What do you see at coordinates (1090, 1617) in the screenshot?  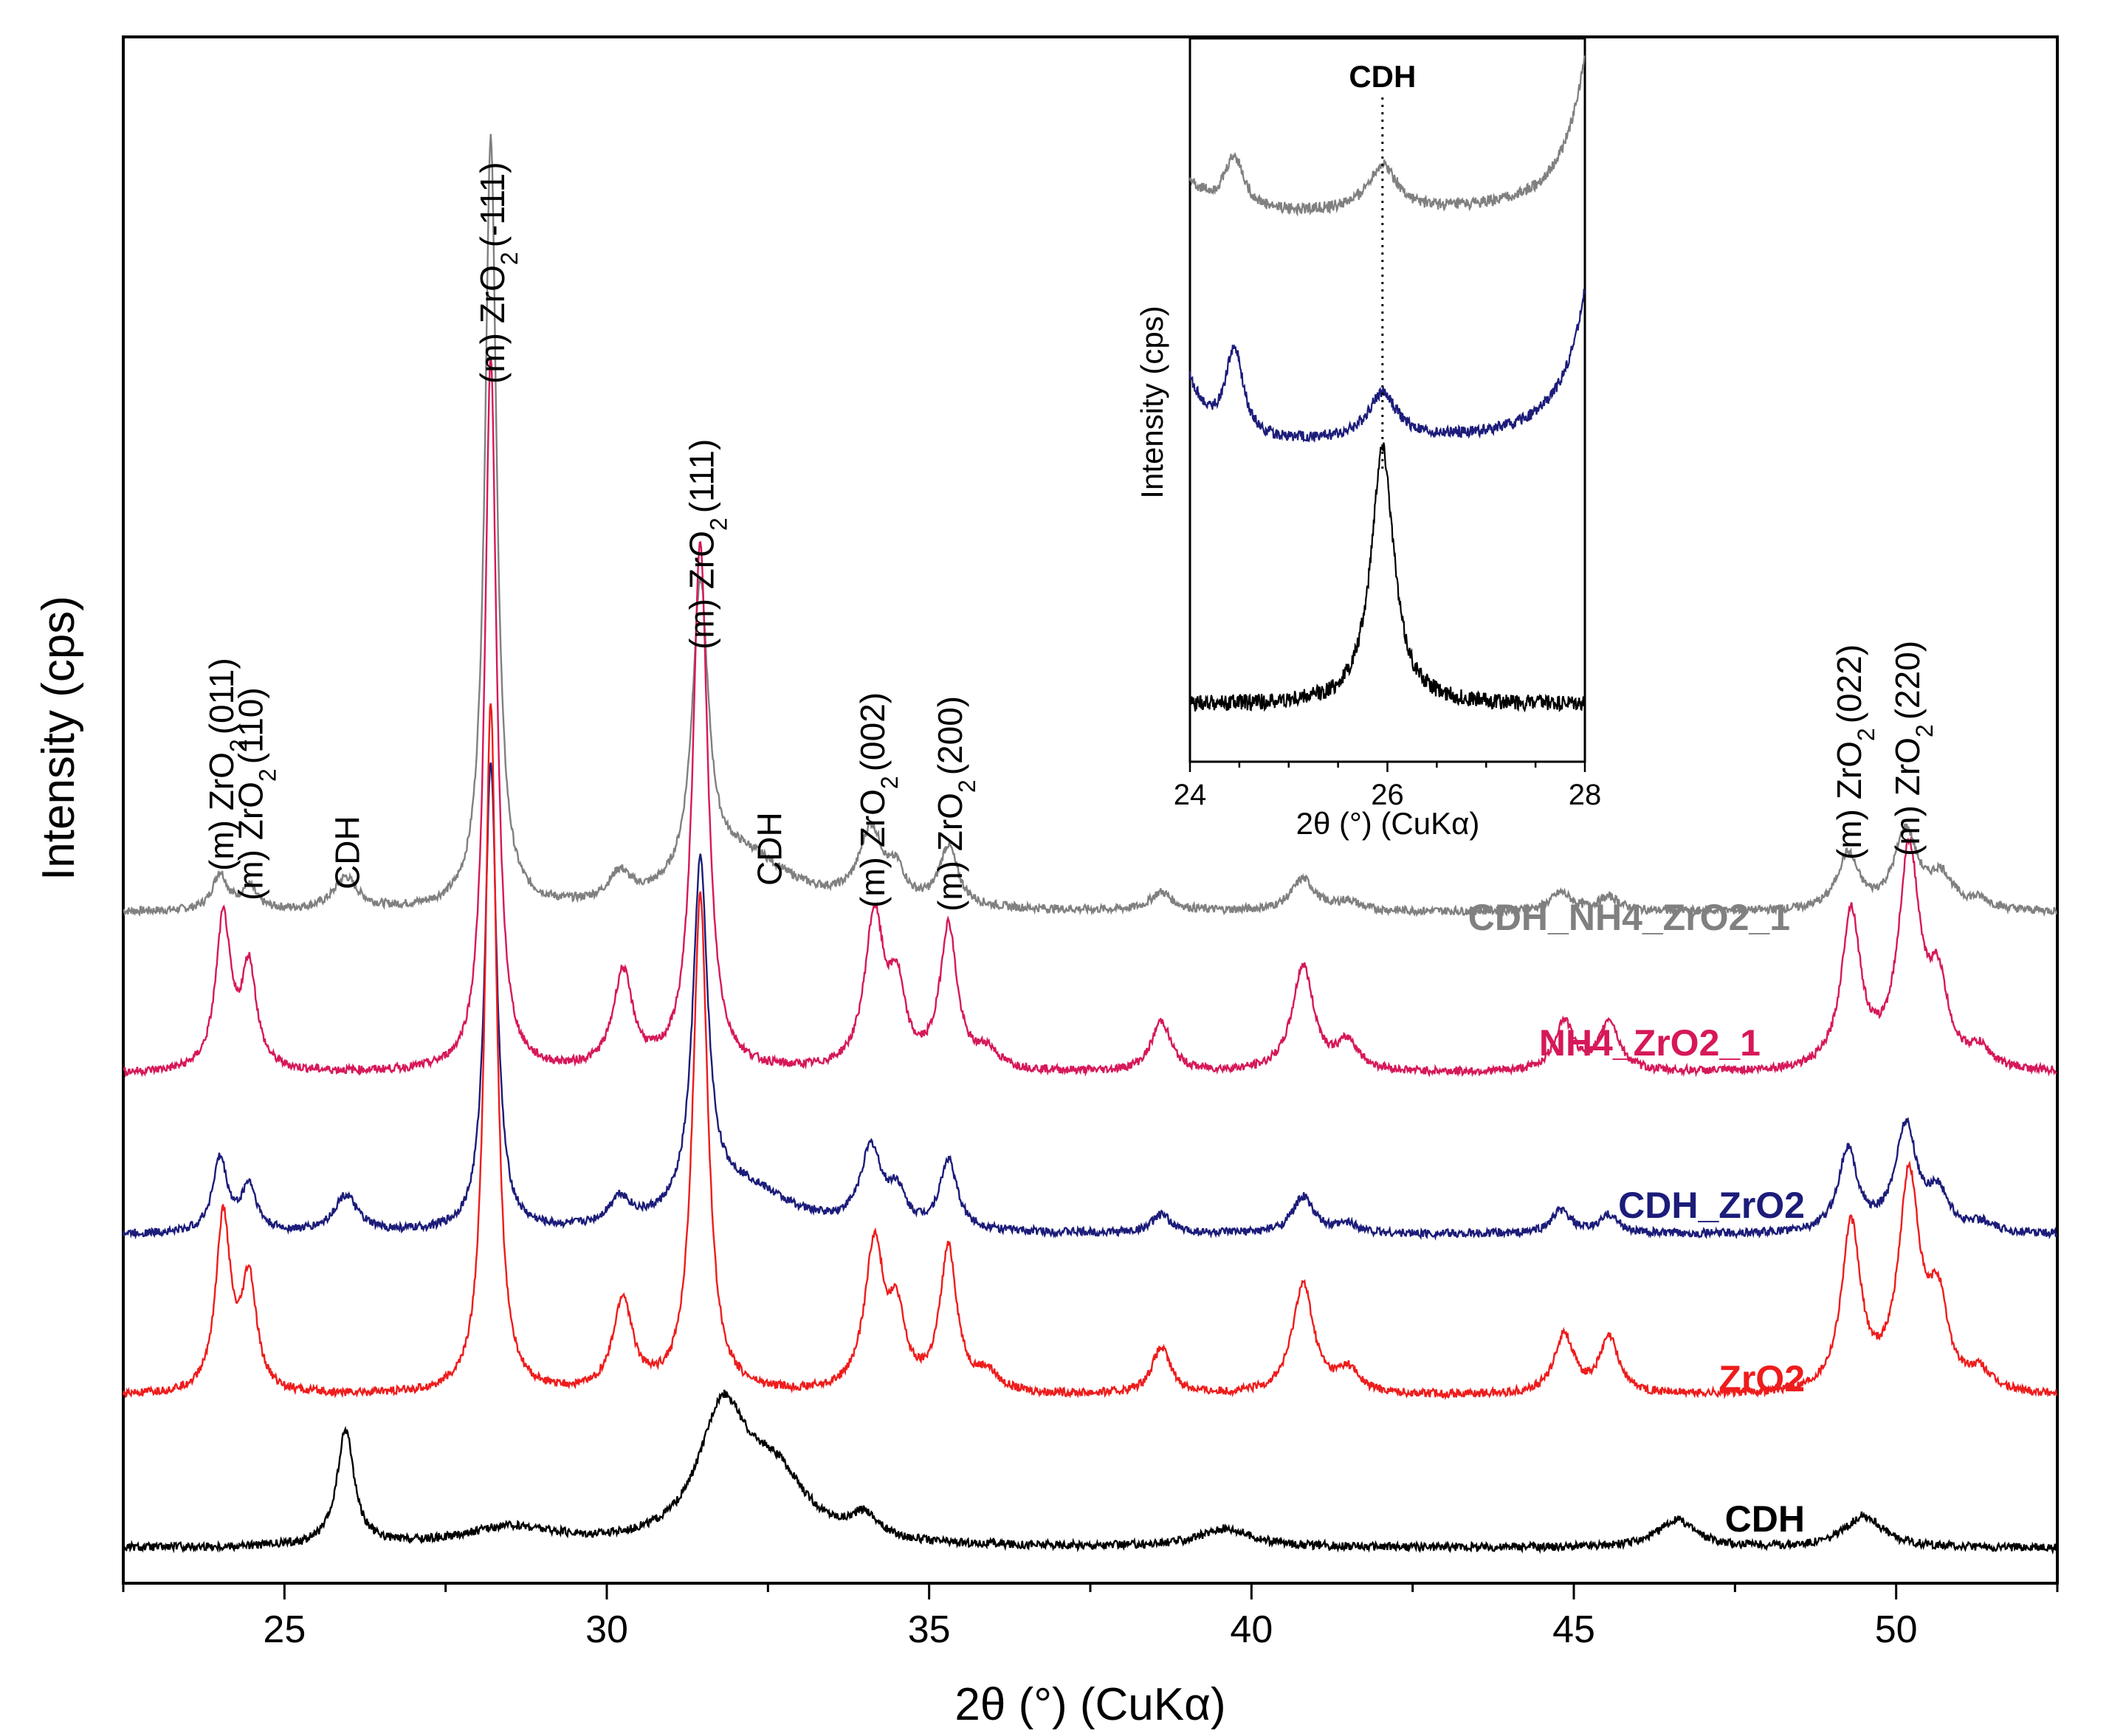 I see `x-axis-ticks: 25 30 35 40 45 50` at bounding box center [1090, 1617].